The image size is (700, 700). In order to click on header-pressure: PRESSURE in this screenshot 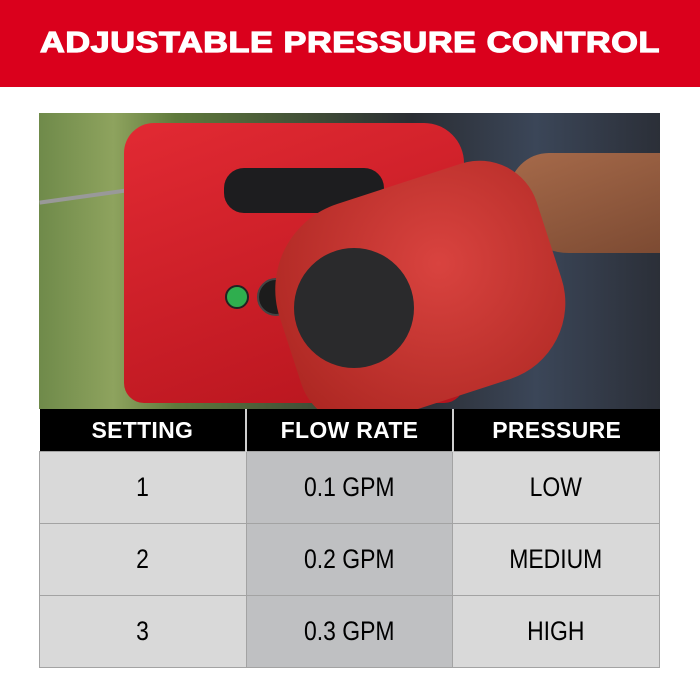, I will do `click(555, 430)`.